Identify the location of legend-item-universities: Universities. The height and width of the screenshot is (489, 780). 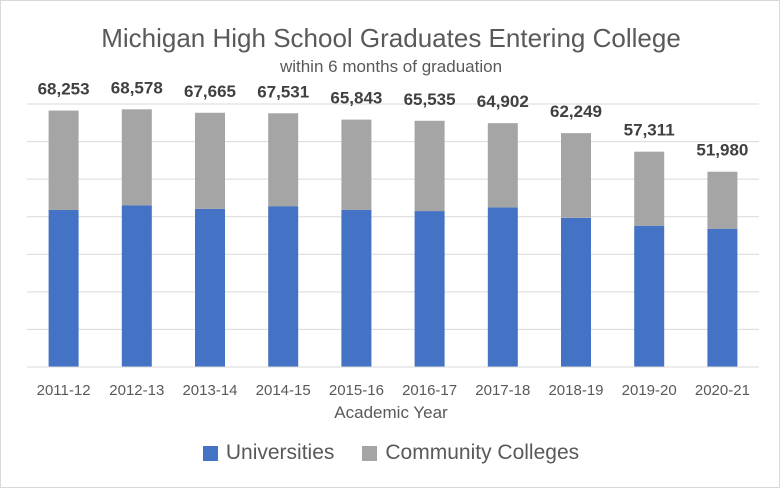
(268, 453).